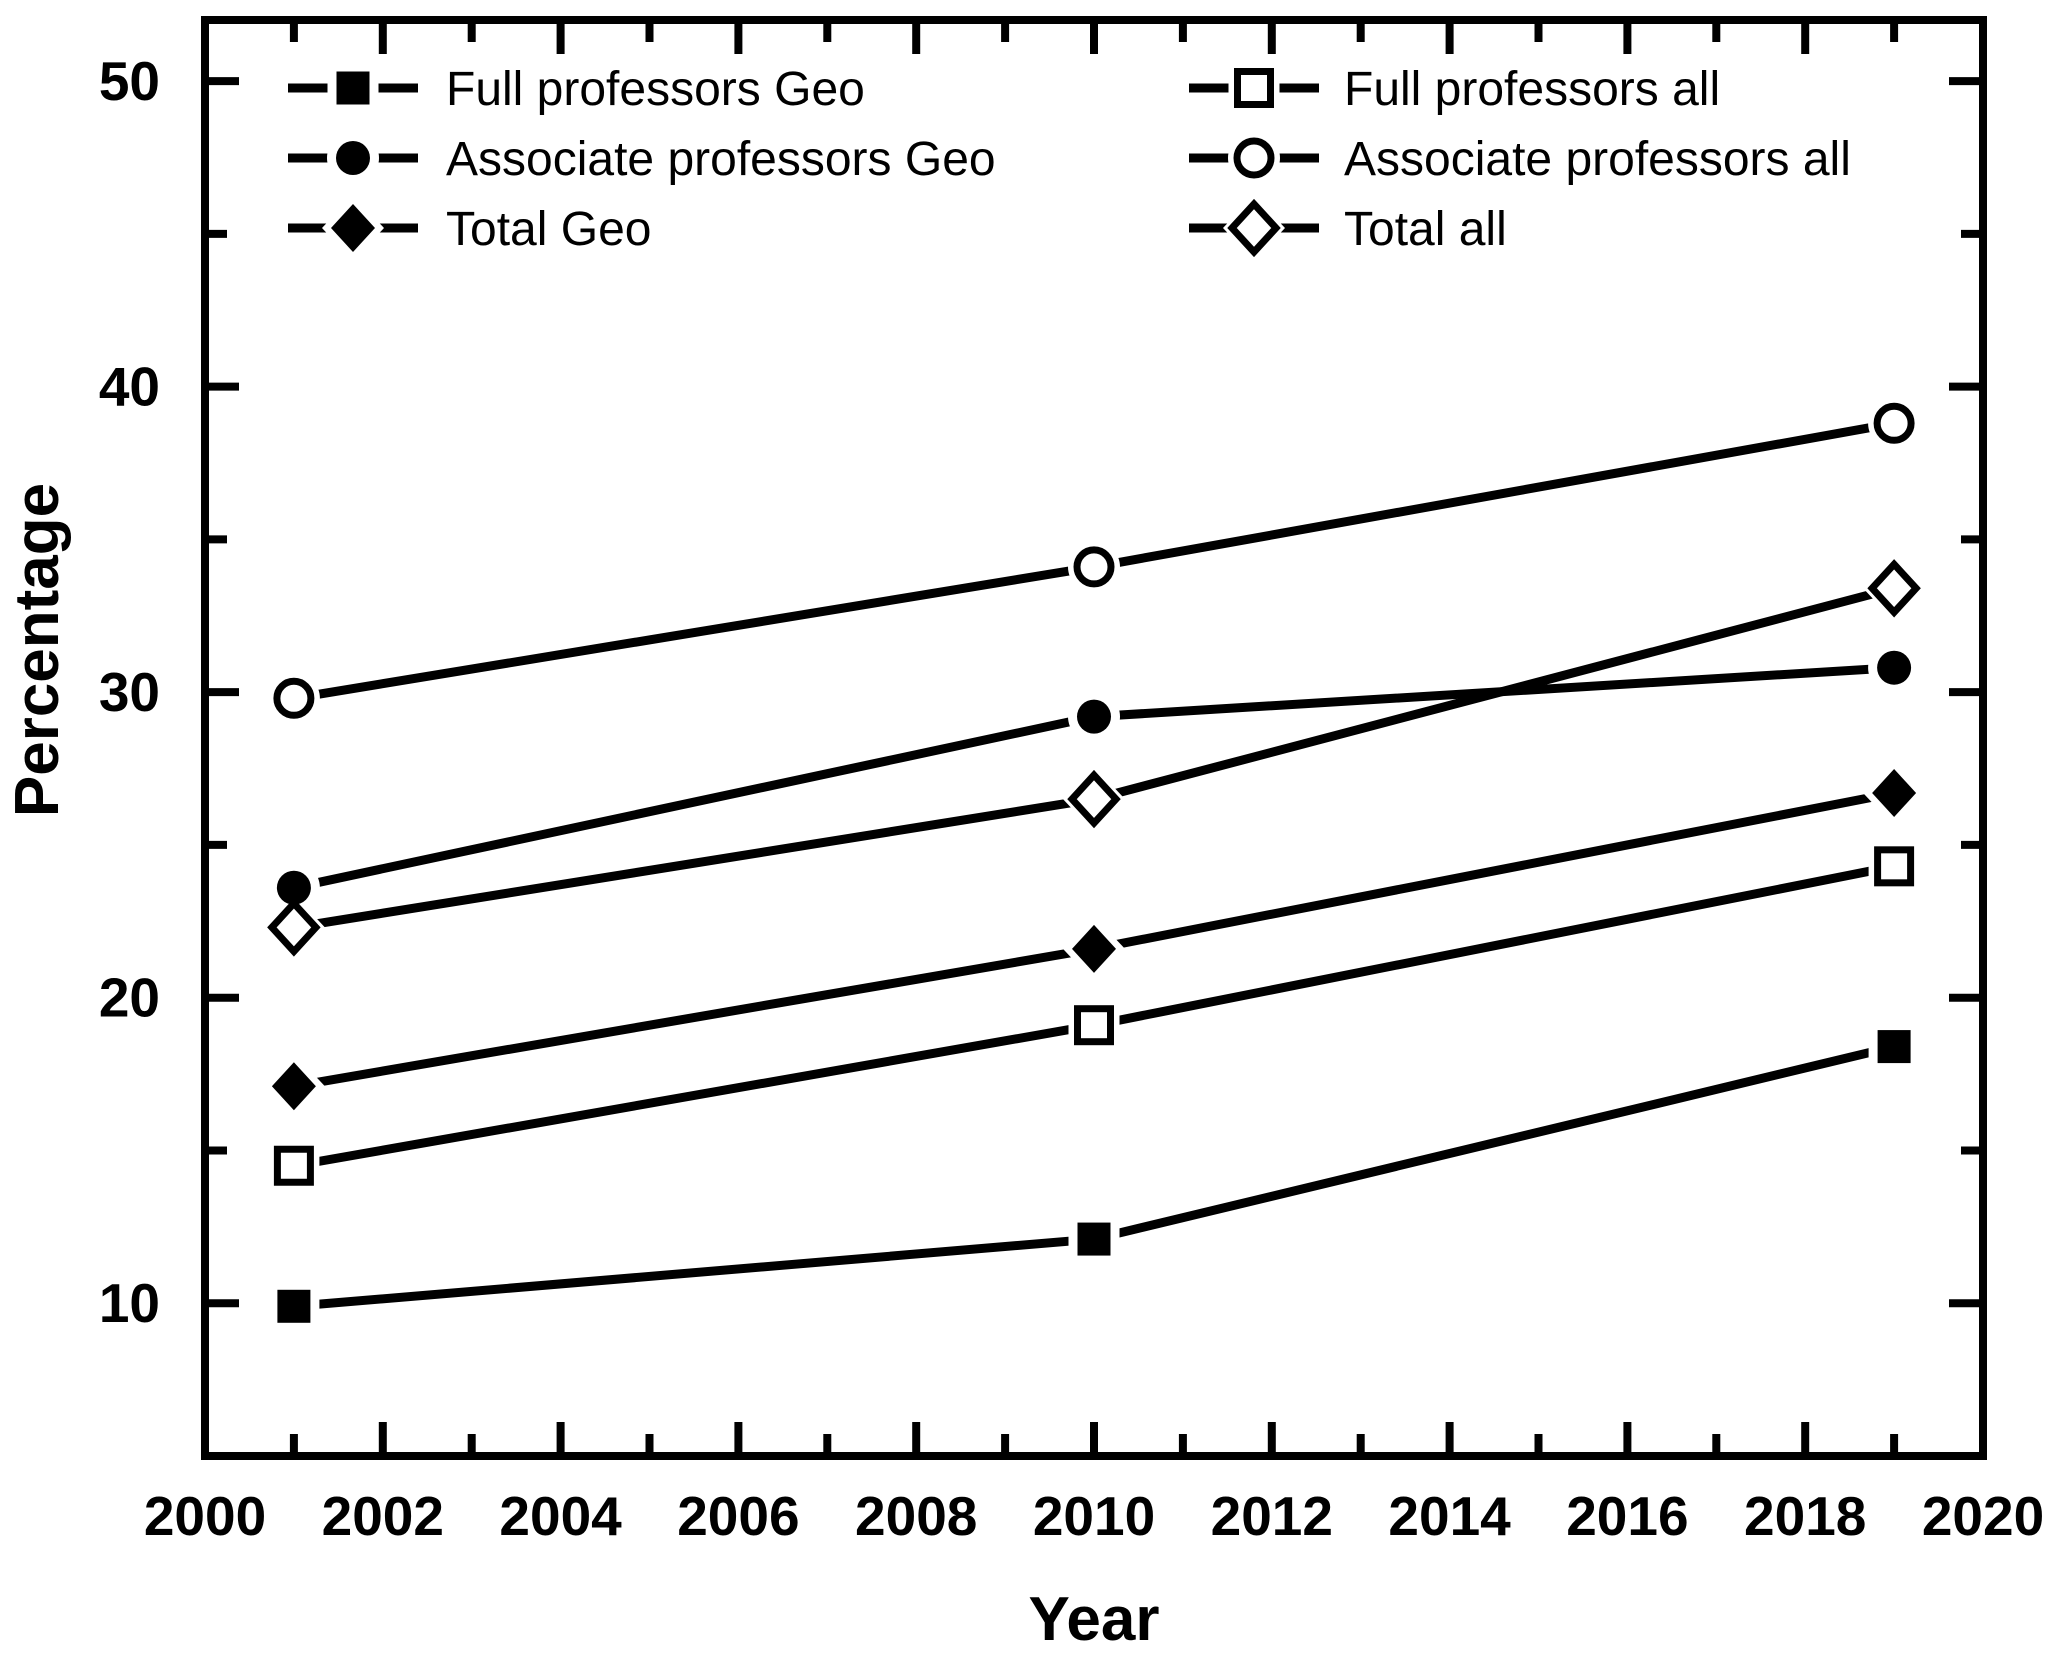  Describe the element at coordinates (129, 692) in the screenshot. I see `y-tick-label: 30` at that location.